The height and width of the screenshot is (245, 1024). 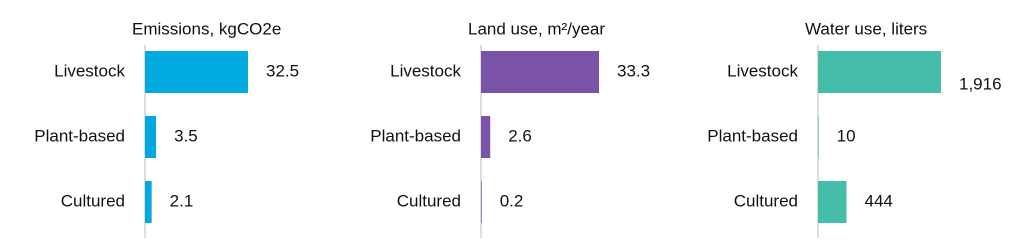 I want to click on value-label: 1,916, so click(x=980, y=83).